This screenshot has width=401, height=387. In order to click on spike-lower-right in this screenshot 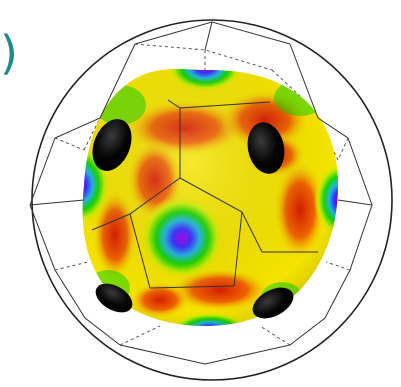, I will do `click(273, 303)`.